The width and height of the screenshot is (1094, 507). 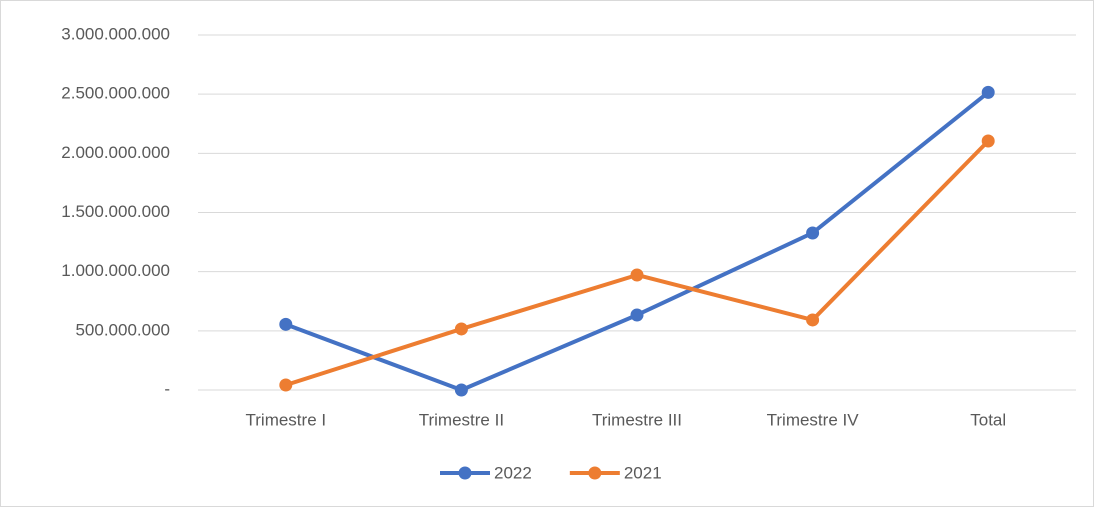 I want to click on y-tick-label: -, so click(x=167, y=388).